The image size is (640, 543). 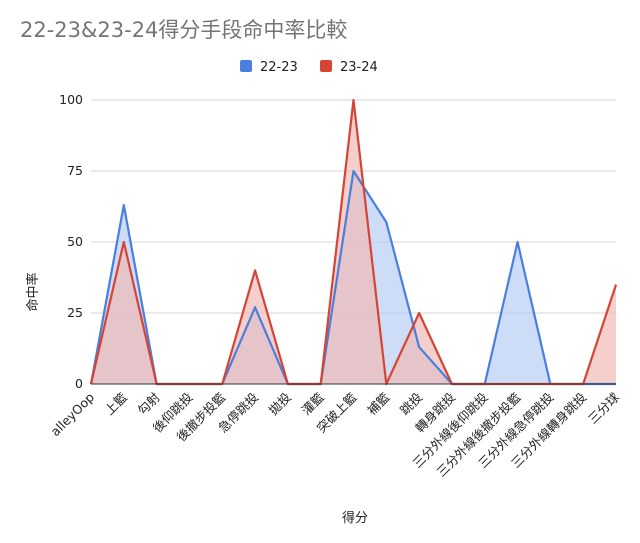 I want to click on y-axis-ticks: 0 25 50 75 100, so click(x=71, y=241).